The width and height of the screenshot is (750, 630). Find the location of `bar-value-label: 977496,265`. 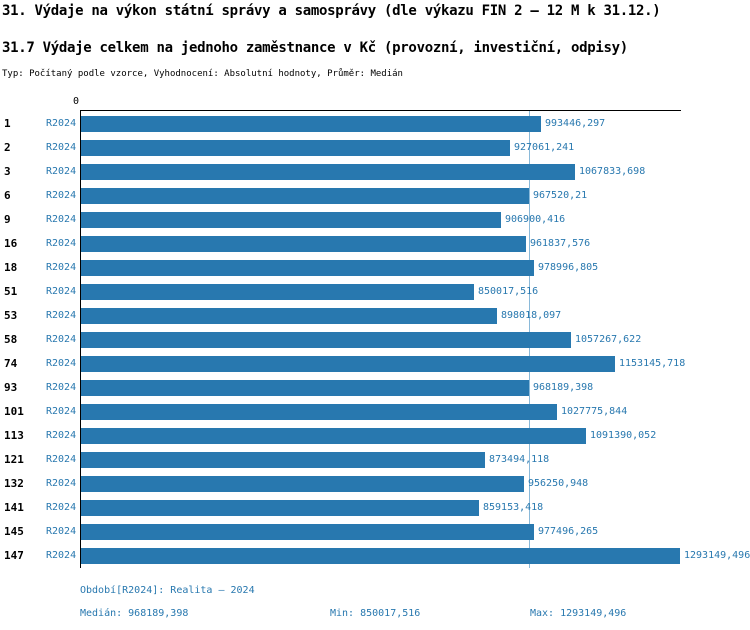

bar-value-label: 977496,265 is located at coordinates (568, 531).